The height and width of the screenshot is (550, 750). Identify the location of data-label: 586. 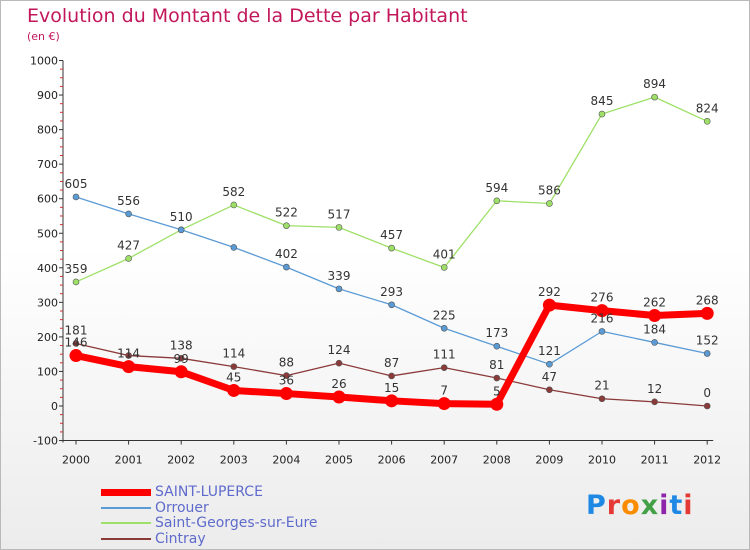
(549, 191).